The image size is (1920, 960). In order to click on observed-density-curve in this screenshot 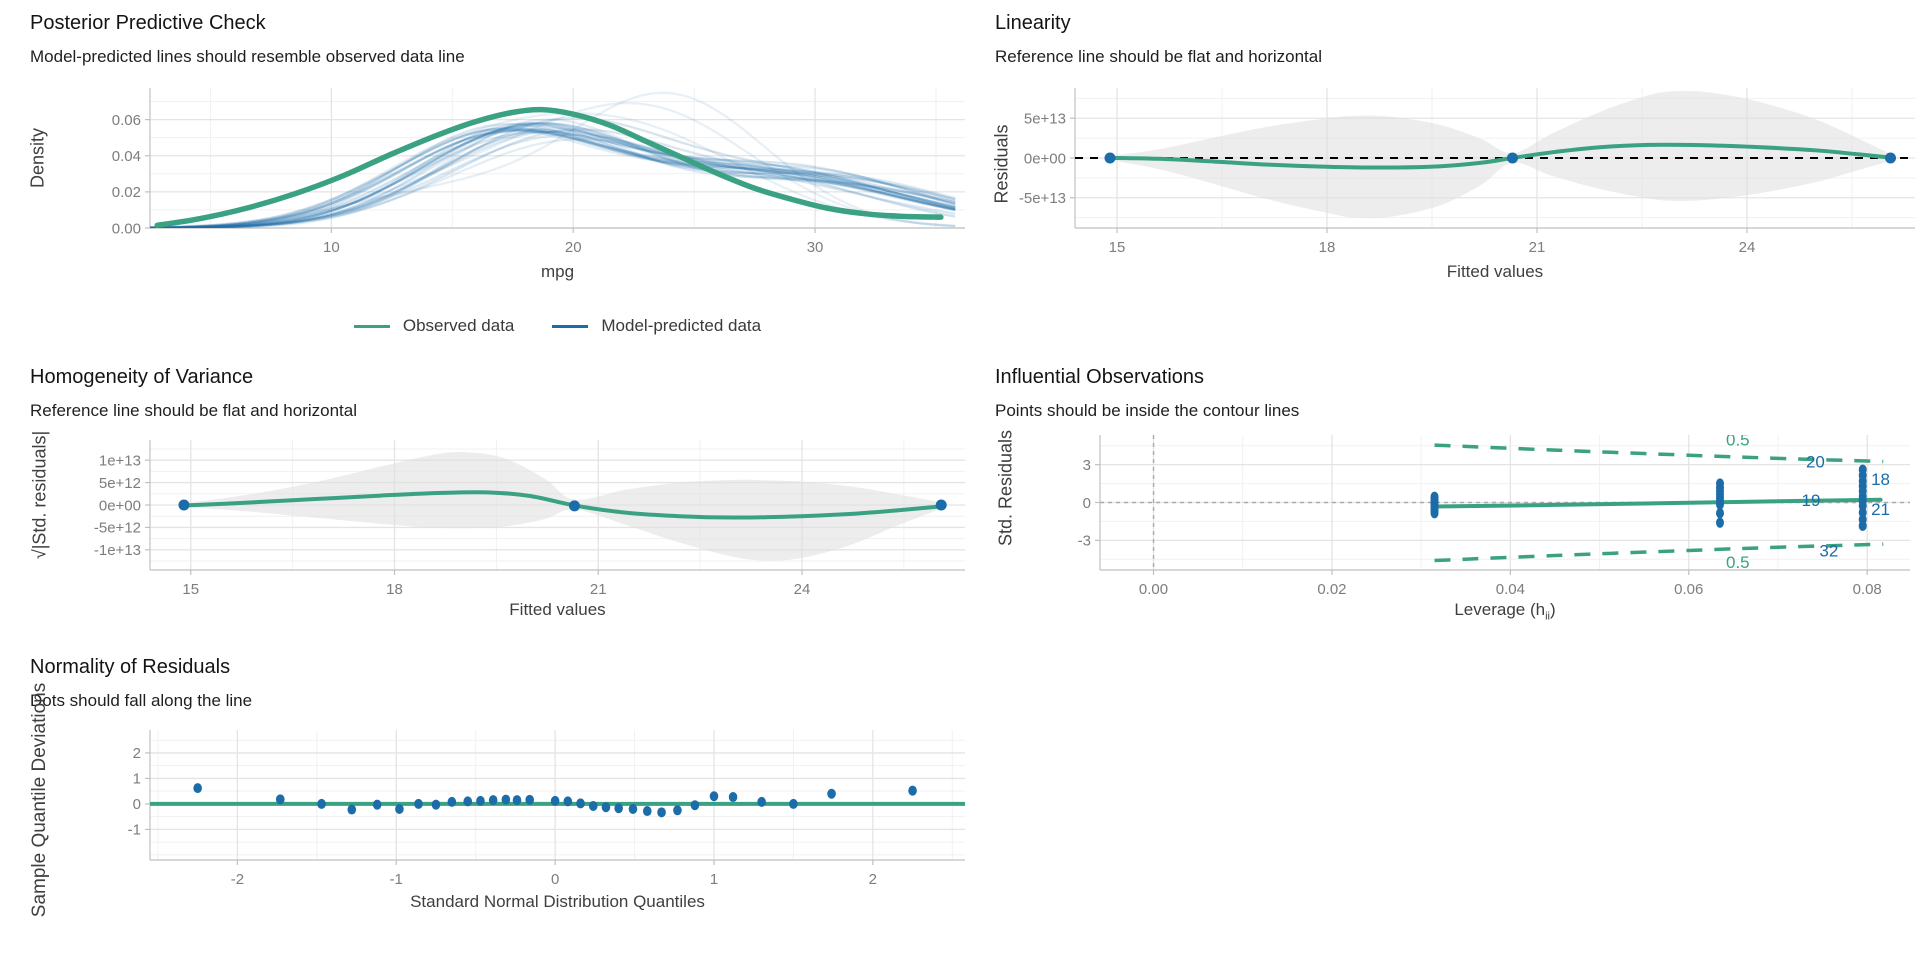, I will do `click(549, 167)`.